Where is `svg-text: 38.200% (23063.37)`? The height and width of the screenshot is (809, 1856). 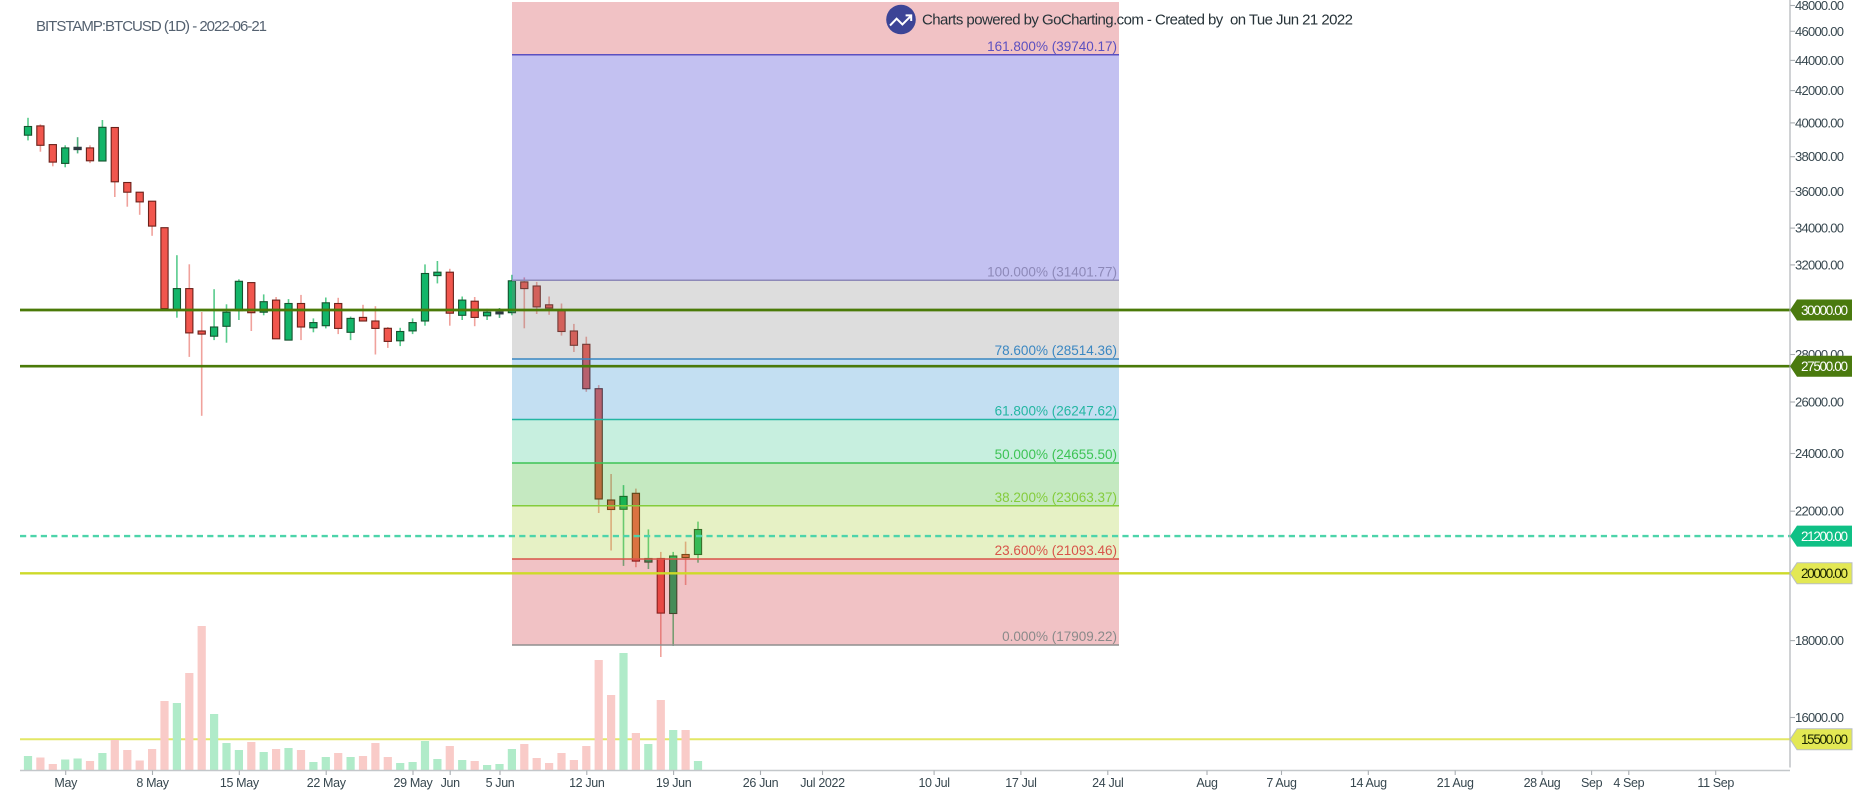 svg-text: 38.200% (23063.37) is located at coordinates (1056, 497).